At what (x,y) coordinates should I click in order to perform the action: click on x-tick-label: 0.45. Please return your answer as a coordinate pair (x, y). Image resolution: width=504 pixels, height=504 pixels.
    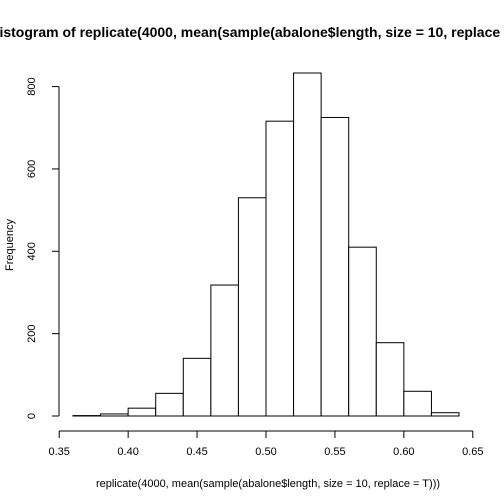
    Looking at the image, I should click on (196, 452).